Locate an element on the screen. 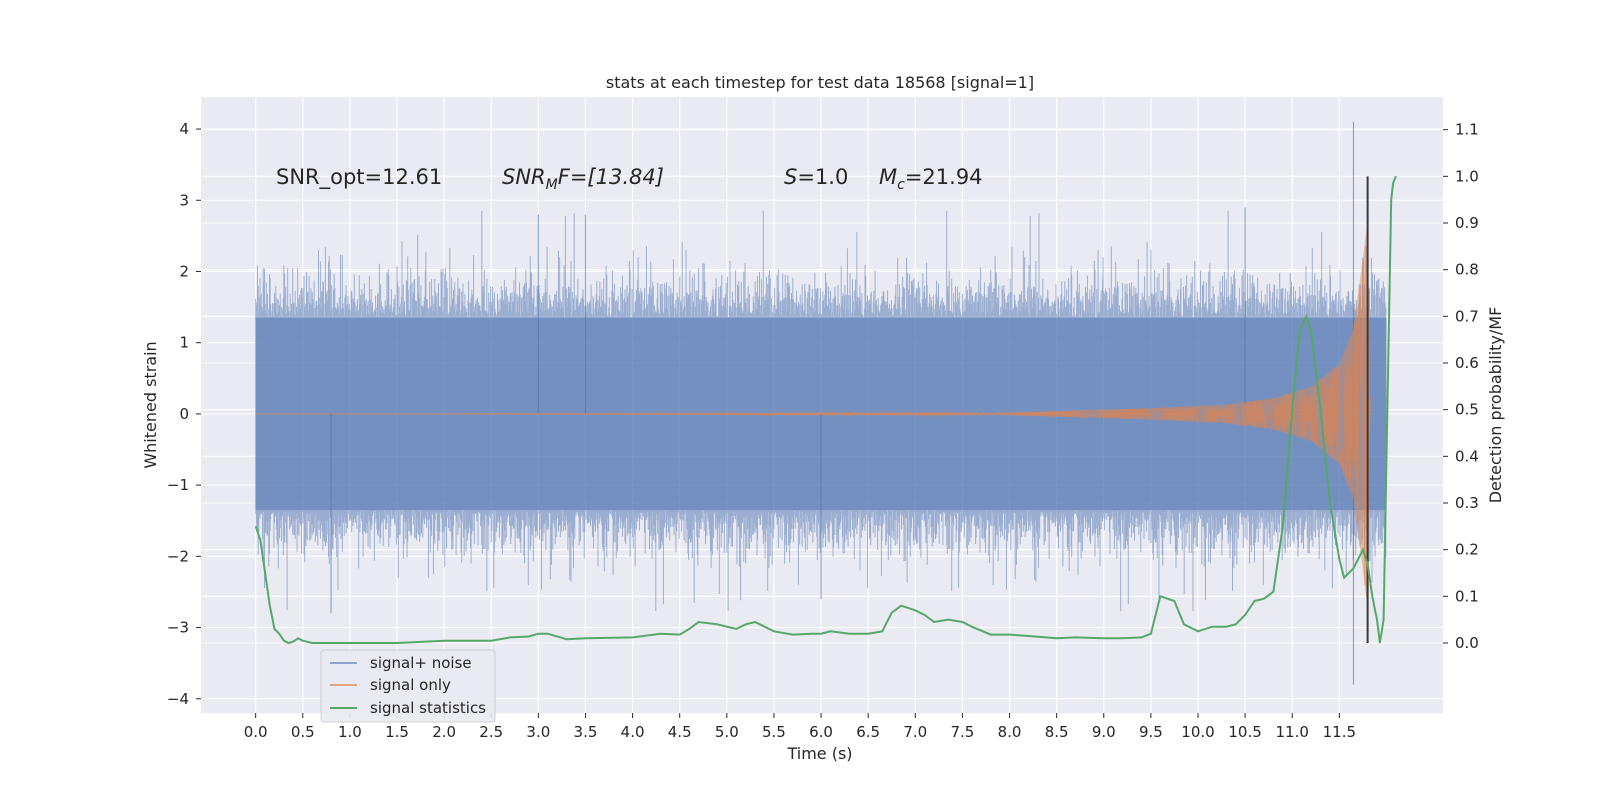  y2-ticks: 1.1 1.0 0.9 0.8 0.7 0.6 0.5 0.4 0.3 0.2 0.1 0.0 is located at coordinates (1461, 386).